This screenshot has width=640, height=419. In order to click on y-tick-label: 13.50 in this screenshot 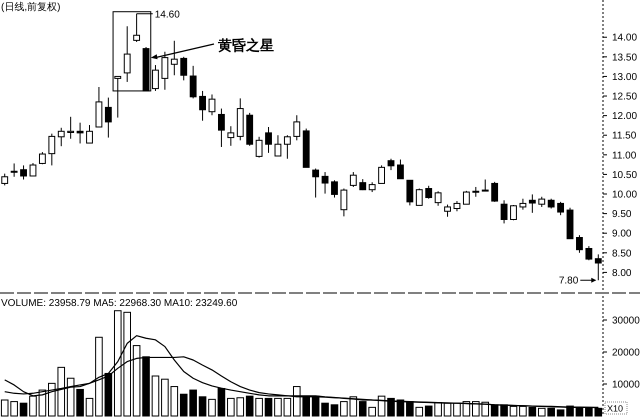, I will do `click(625, 58)`.